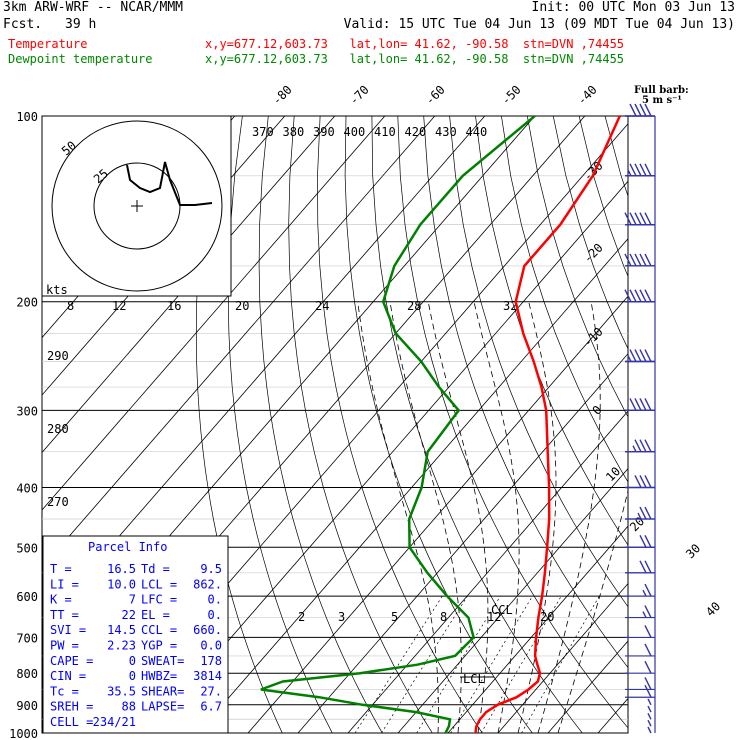 The height and width of the screenshot is (740, 740). What do you see at coordinates (64, 646) in the screenshot?
I see `parcel-label: PW =` at bounding box center [64, 646].